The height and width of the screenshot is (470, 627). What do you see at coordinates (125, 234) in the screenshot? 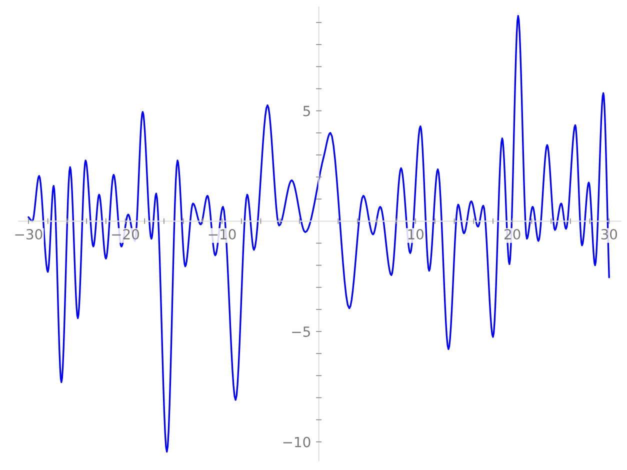
I see `x-tick-label: −20` at bounding box center [125, 234].